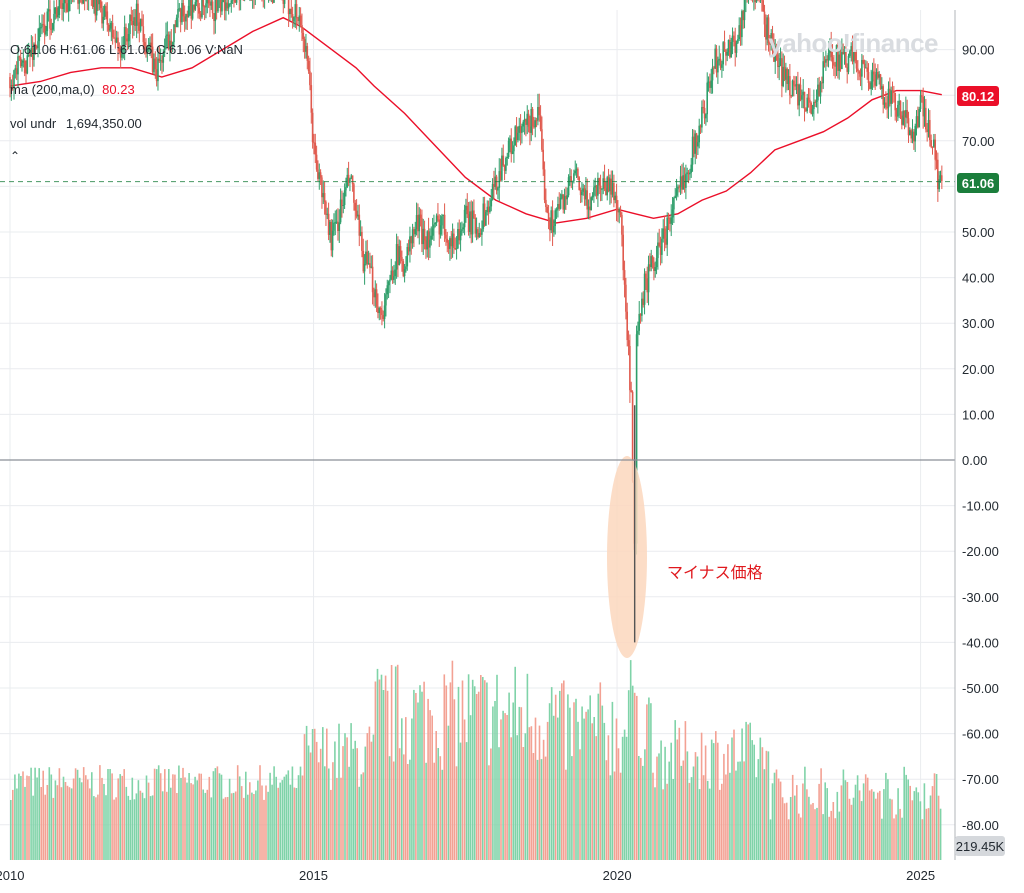  I want to click on chevron-up-icon: ⌃, so click(15, 156).